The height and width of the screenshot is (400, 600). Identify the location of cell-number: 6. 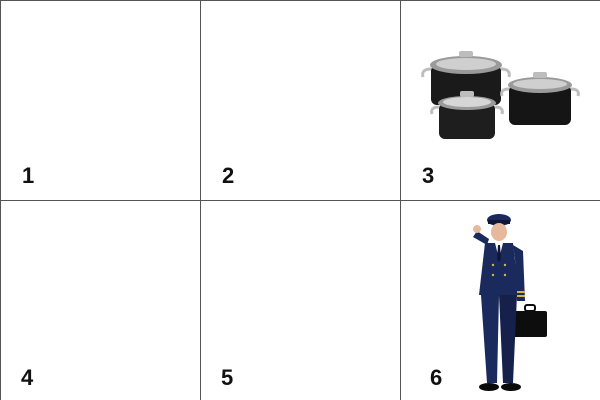
(436, 377).